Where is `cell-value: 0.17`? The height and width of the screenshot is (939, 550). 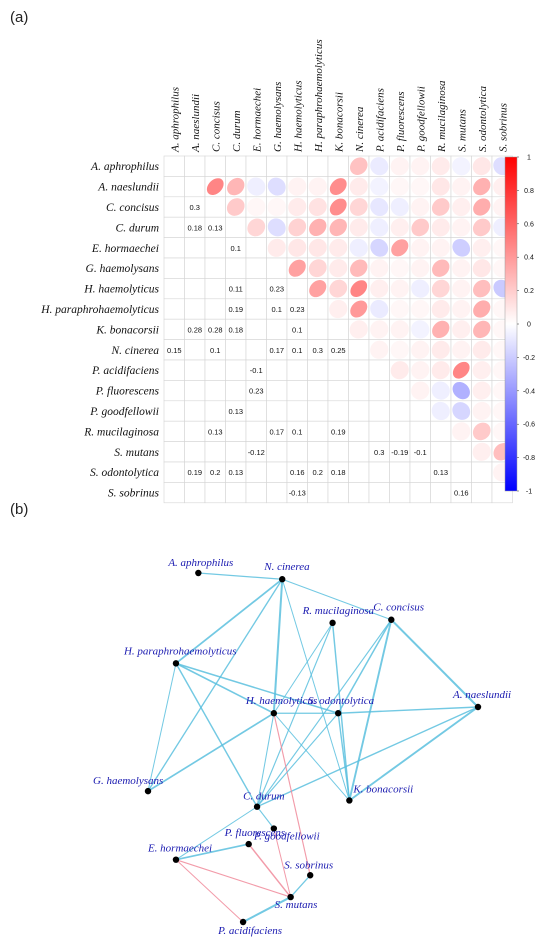 cell-value: 0.17 is located at coordinates (276, 350).